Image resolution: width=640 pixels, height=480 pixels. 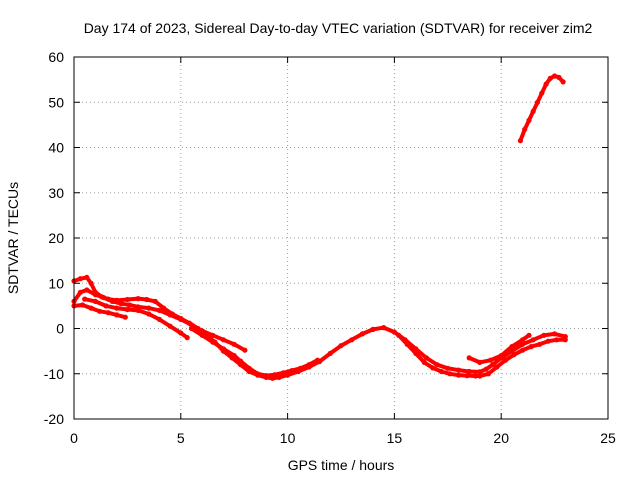 I want to click on x-tick-label: 20, so click(x=501, y=438).